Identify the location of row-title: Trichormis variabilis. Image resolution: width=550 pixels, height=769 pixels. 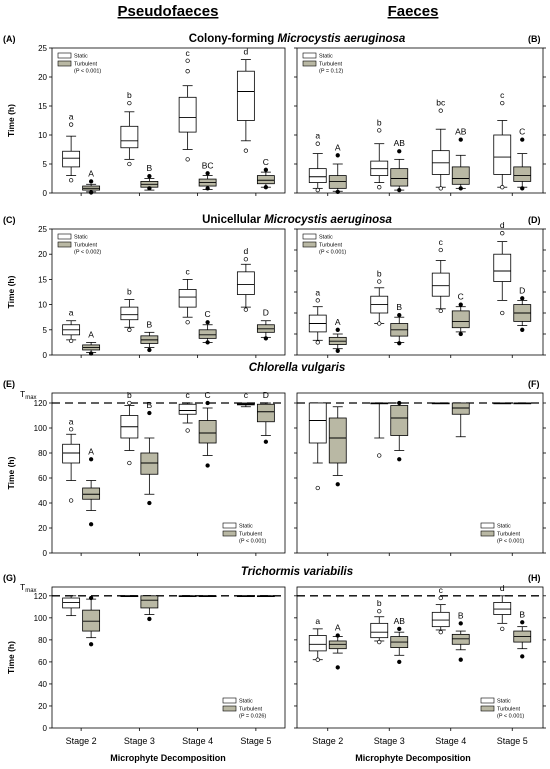
(297, 572).